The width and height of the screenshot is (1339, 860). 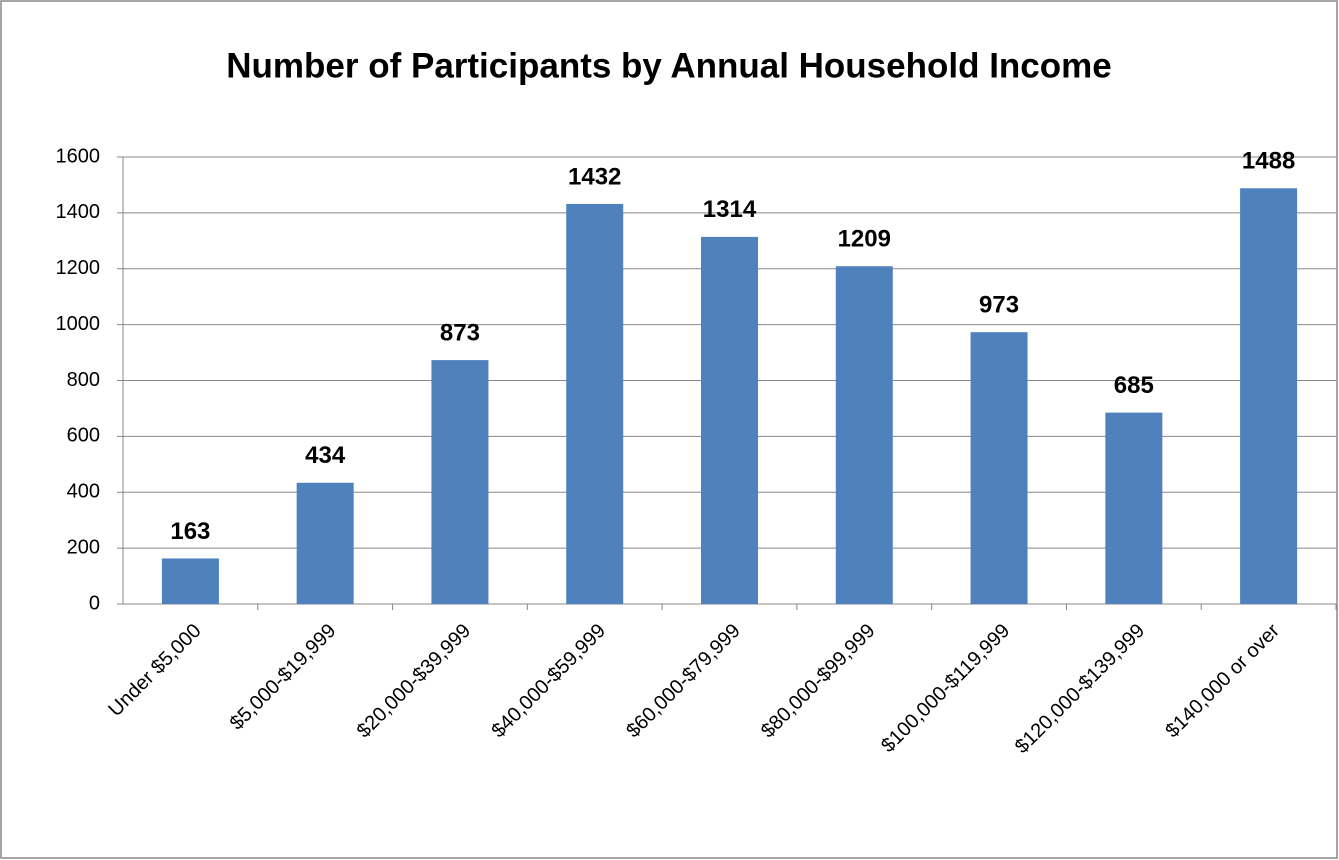 I want to click on y-tick-label: 1400, so click(x=78, y=212).